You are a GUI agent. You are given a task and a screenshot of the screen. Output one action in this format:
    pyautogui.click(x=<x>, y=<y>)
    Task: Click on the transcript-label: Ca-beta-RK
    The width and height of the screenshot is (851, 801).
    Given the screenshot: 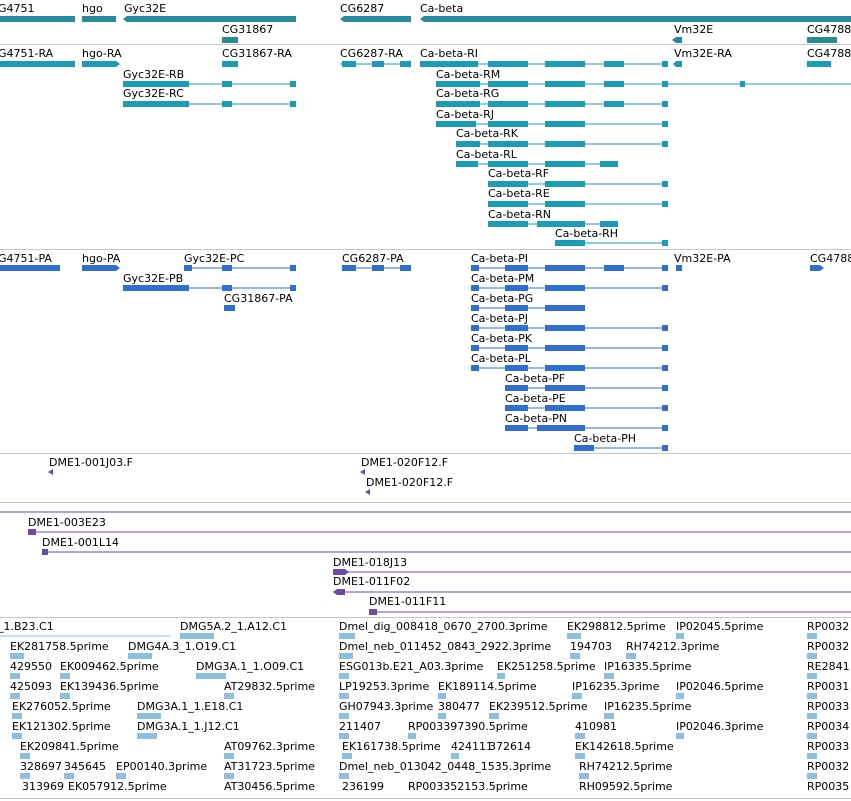 What is the action you would take?
    pyautogui.click(x=487, y=133)
    